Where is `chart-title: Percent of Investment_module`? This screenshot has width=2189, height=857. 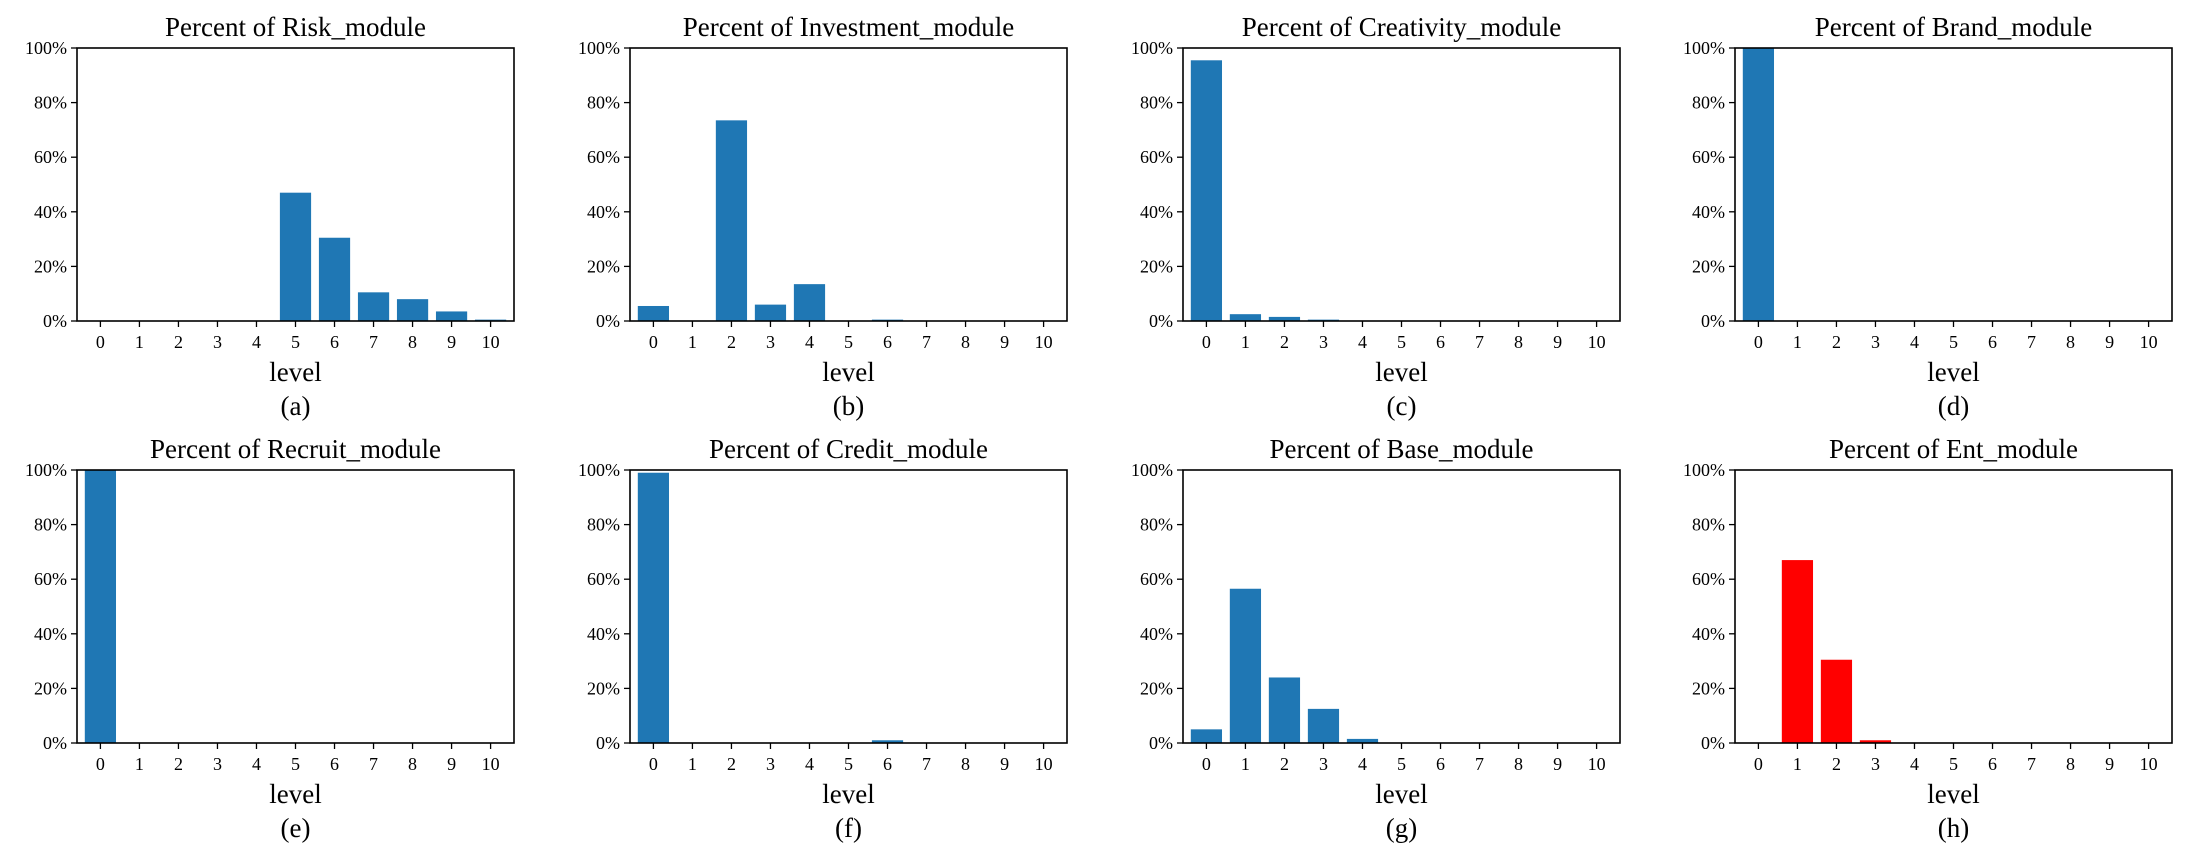 chart-title: Percent of Investment_module is located at coordinates (848, 27).